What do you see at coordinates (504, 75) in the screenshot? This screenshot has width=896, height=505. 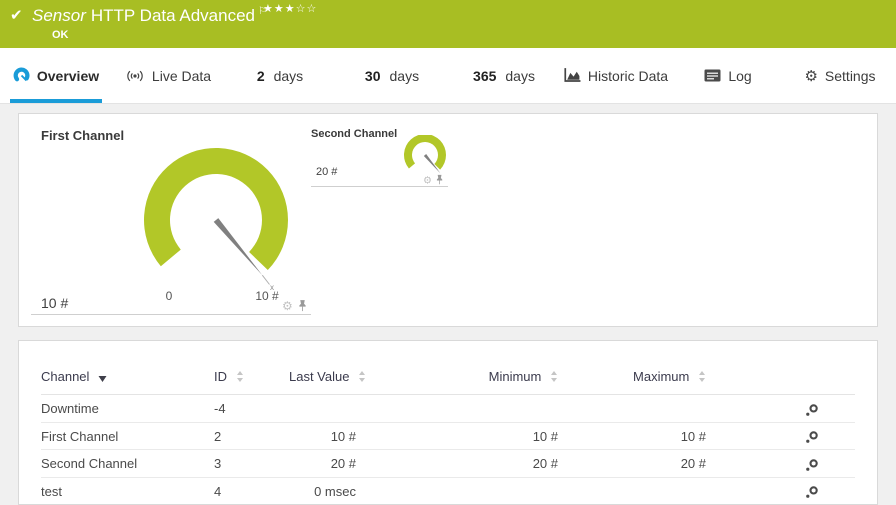 I see `tab-365-days: 365 days` at bounding box center [504, 75].